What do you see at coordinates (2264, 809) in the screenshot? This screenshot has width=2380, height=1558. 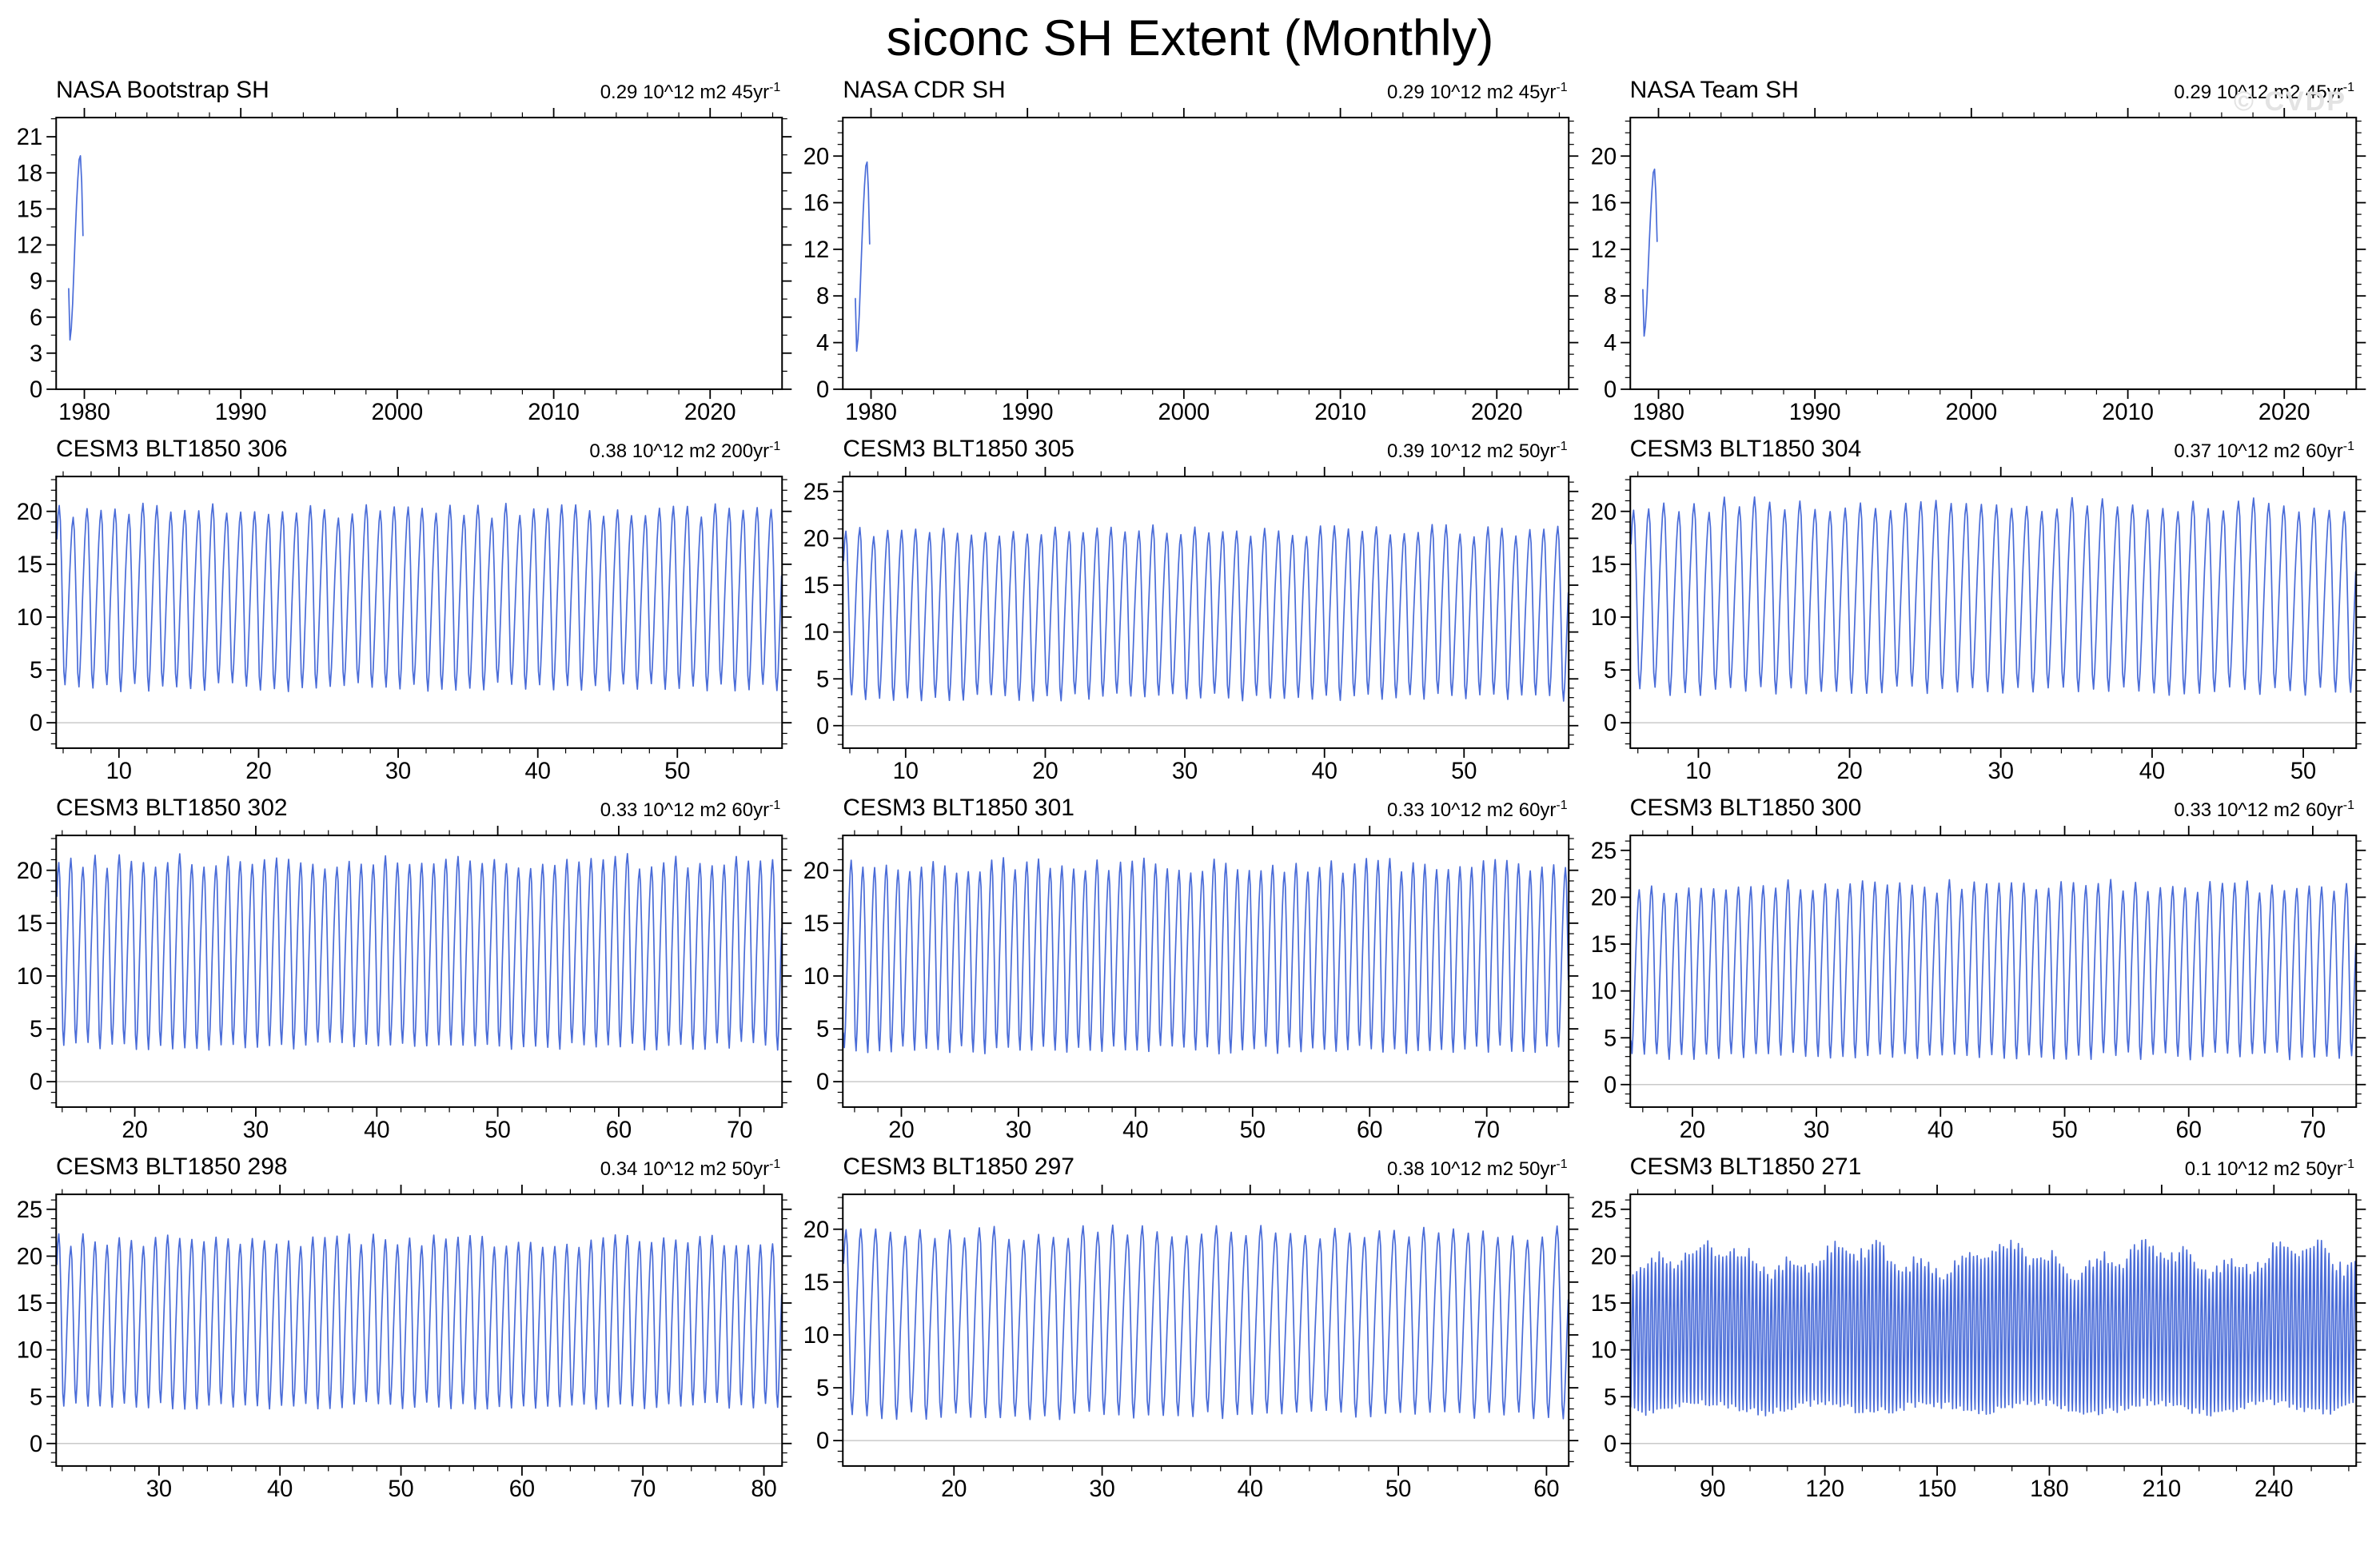 I see `trend-label: 0.33 10^12 m2 60yr-1` at bounding box center [2264, 809].